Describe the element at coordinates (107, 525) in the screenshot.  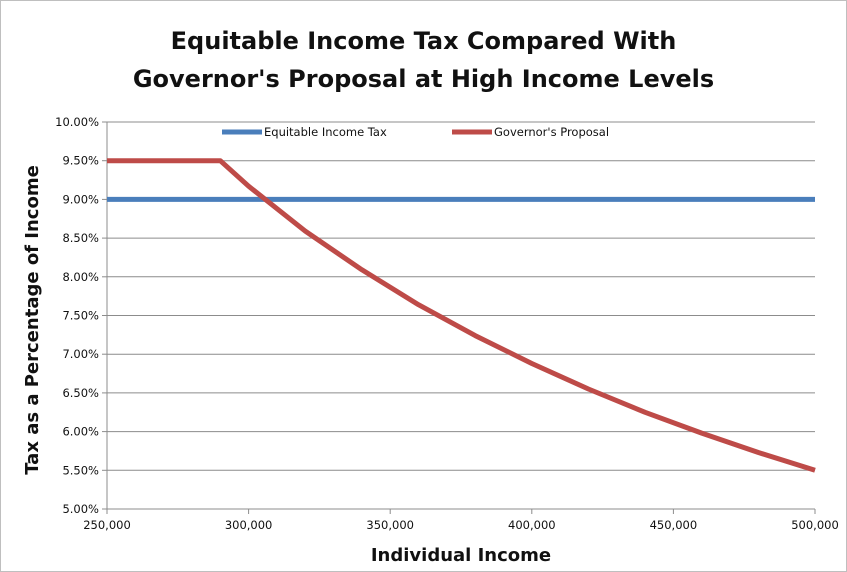
I see `x-tick-label: 250,000` at that location.